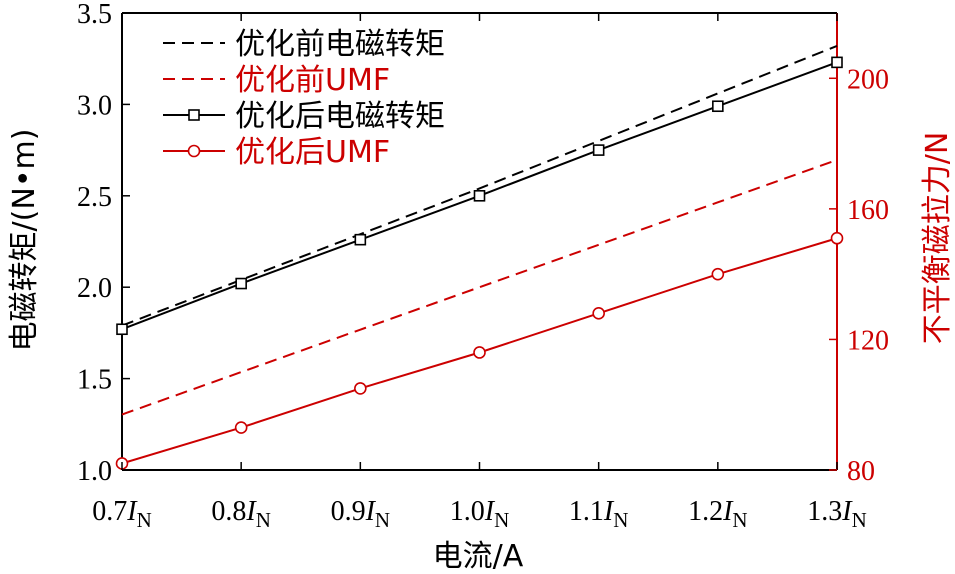  I want to click on legend-label-2: 优化前UMF, so click(312, 80).